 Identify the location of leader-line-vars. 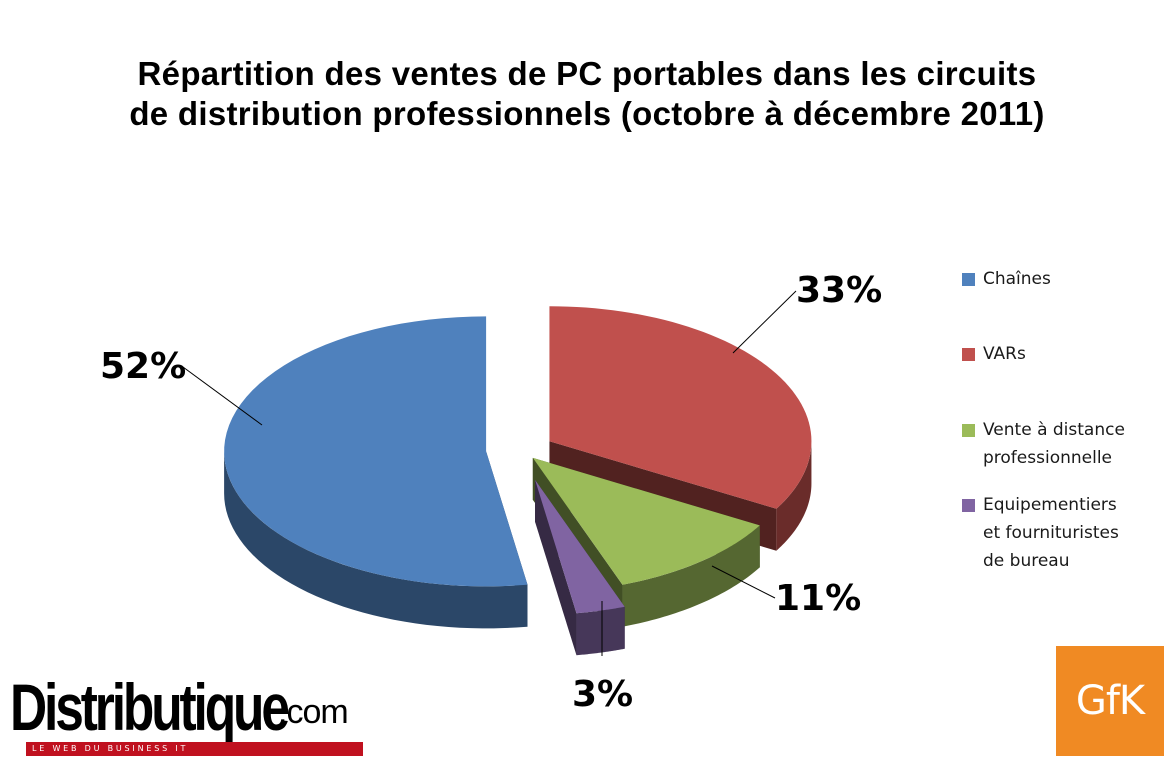
(764, 322).